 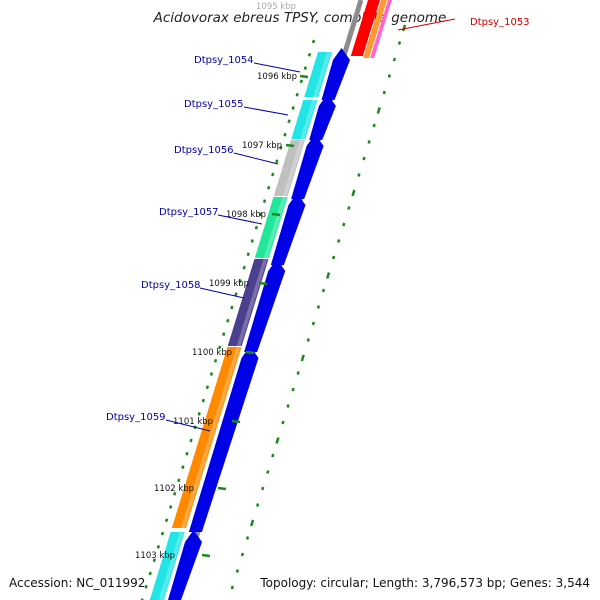 What do you see at coordinates (276, 7) in the screenshot?
I see `kbp-label: 1095 kbp` at bounding box center [276, 7].